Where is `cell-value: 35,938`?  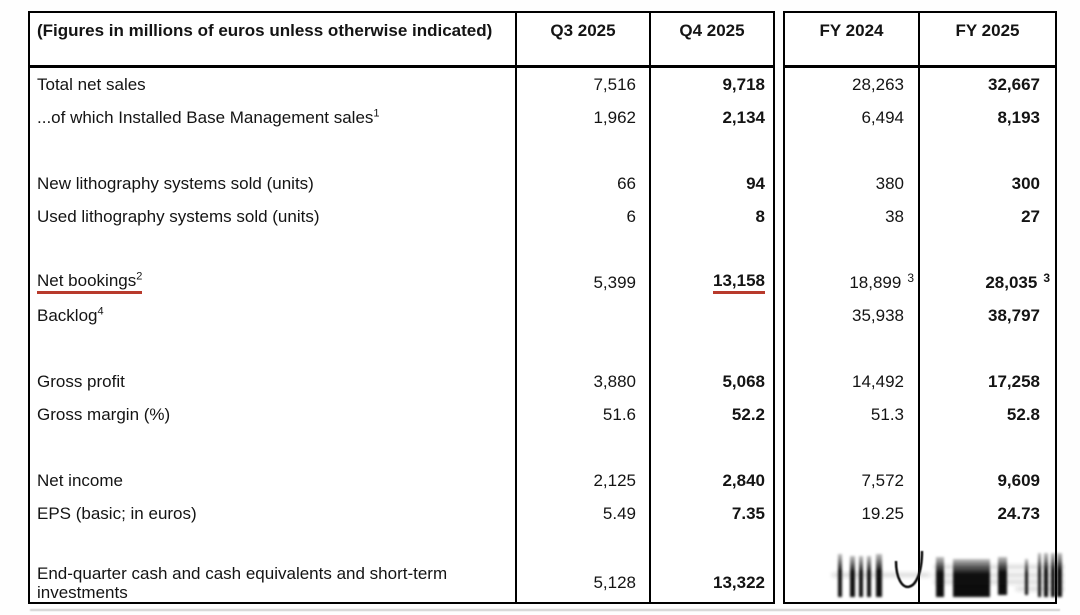
cell-value: 35,938 is located at coordinates (878, 315).